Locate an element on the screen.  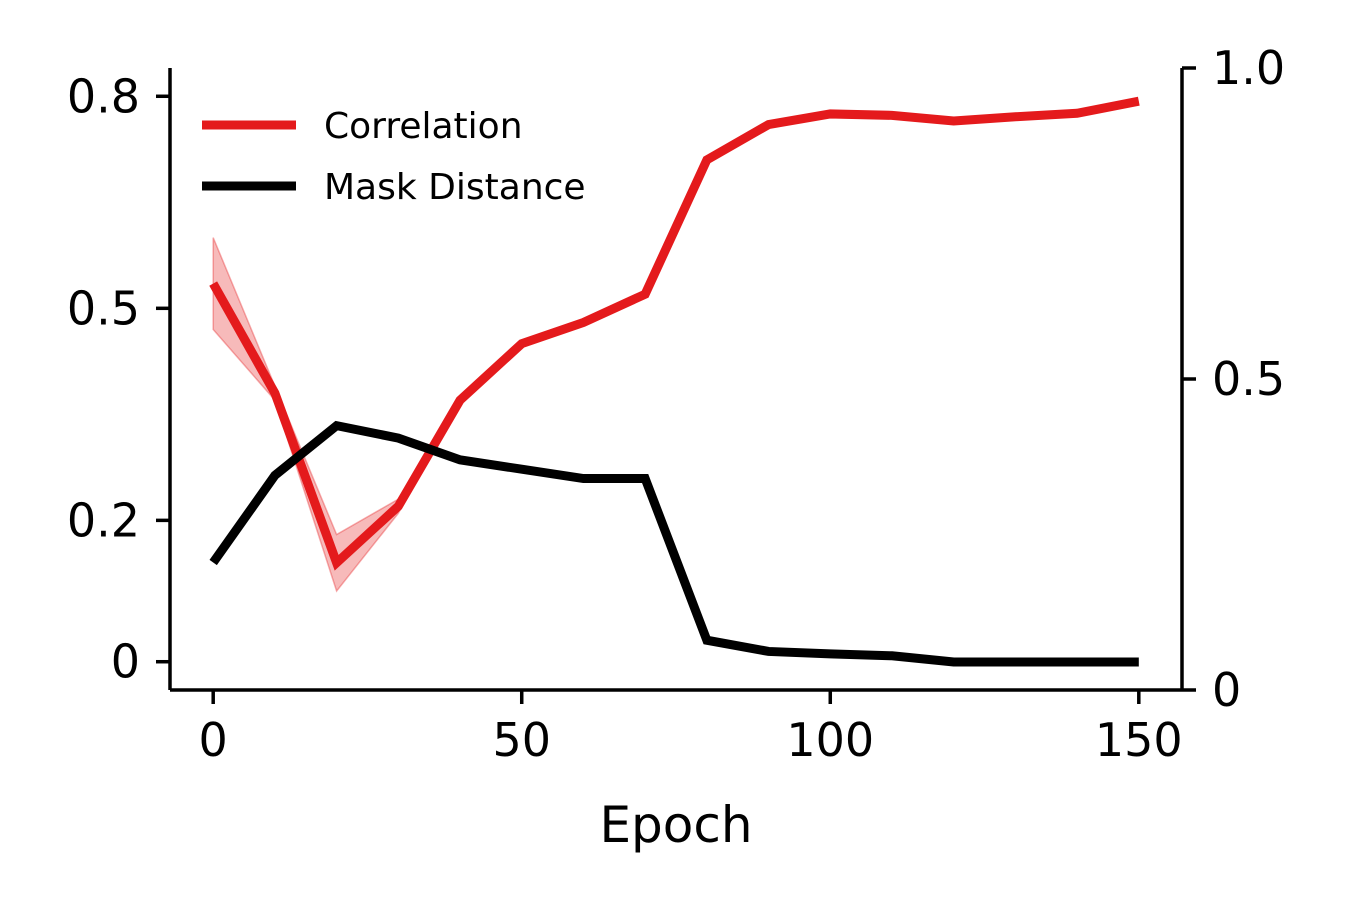
x-tick-label: 50 is located at coordinates (521, 740).